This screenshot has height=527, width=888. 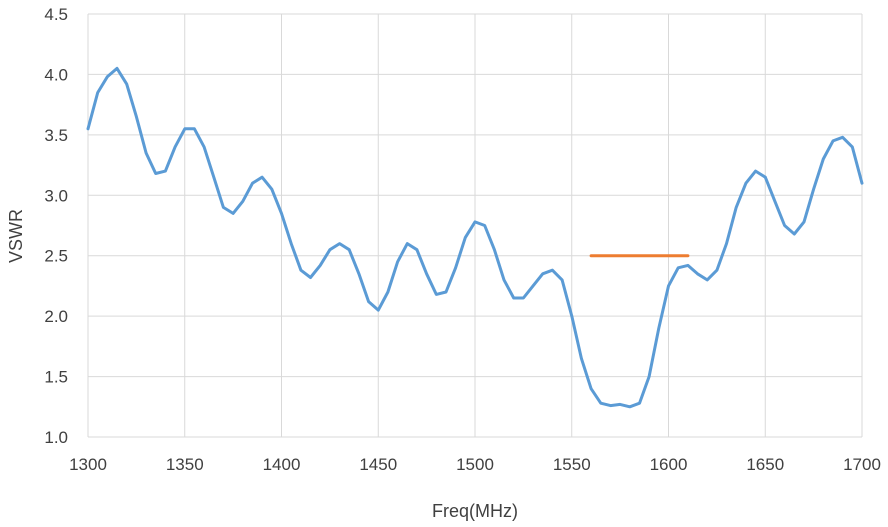 What do you see at coordinates (88, 464) in the screenshot?
I see `x-tick-label: 1300` at bounding box center [88, 464].